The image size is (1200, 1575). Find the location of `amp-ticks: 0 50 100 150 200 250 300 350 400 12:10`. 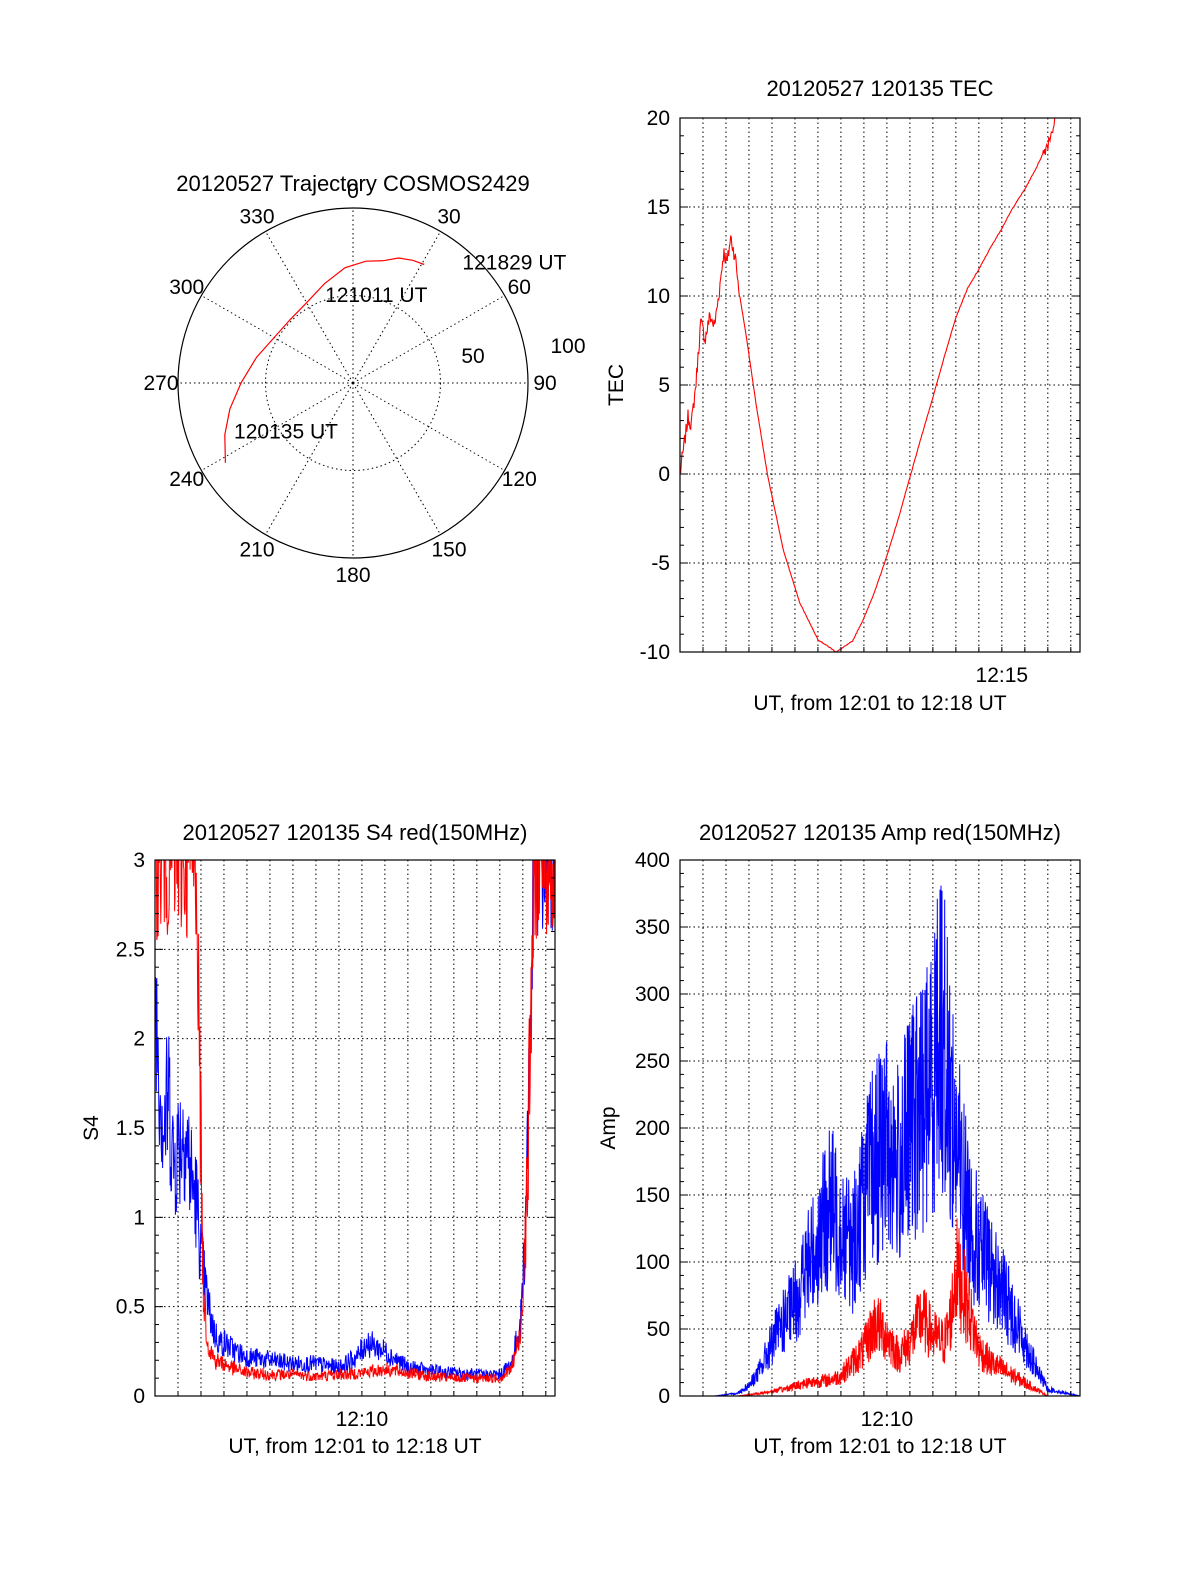

amp-ticks: 0 50 100 150 200 250 300 350 400 12:10 is located at coordinates (857, 1140).